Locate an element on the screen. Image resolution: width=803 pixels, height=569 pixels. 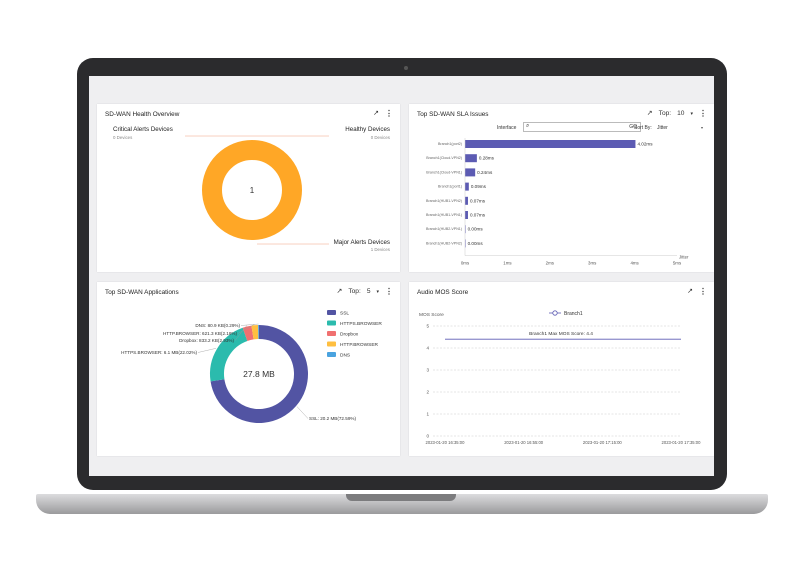
category-label: Branch1(Cloud-VPN2) is located at coordinates (444, 158).